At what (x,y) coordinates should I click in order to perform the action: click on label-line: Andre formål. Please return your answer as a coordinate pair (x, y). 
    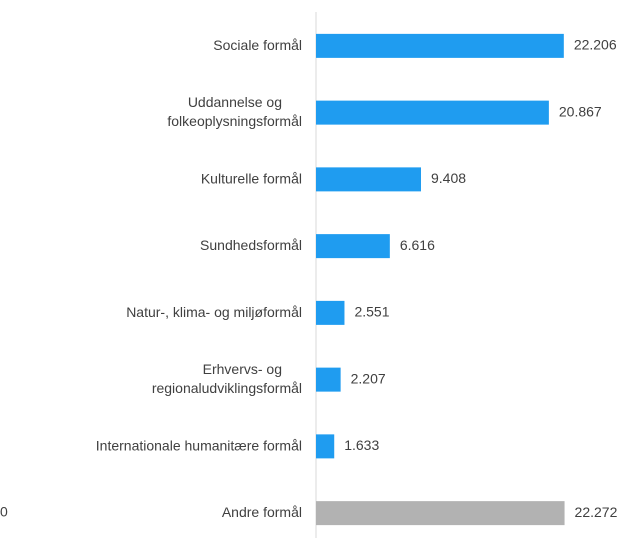
    Looking at the image, I should click on (262, 512).